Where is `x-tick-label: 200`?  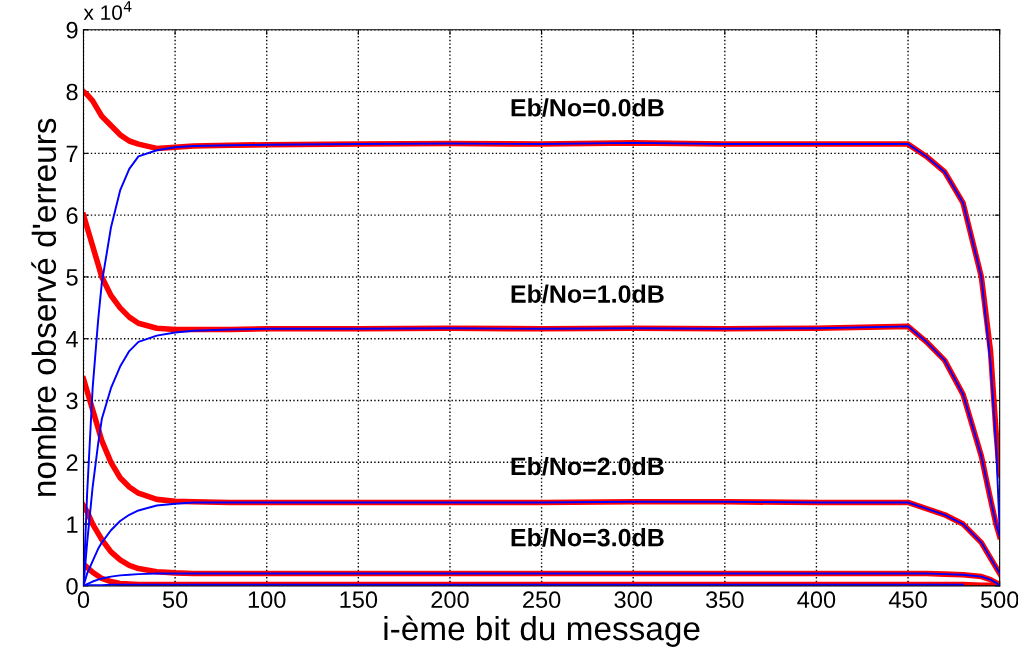 x-tick-label: 200 is located at coordinates (450, 600).